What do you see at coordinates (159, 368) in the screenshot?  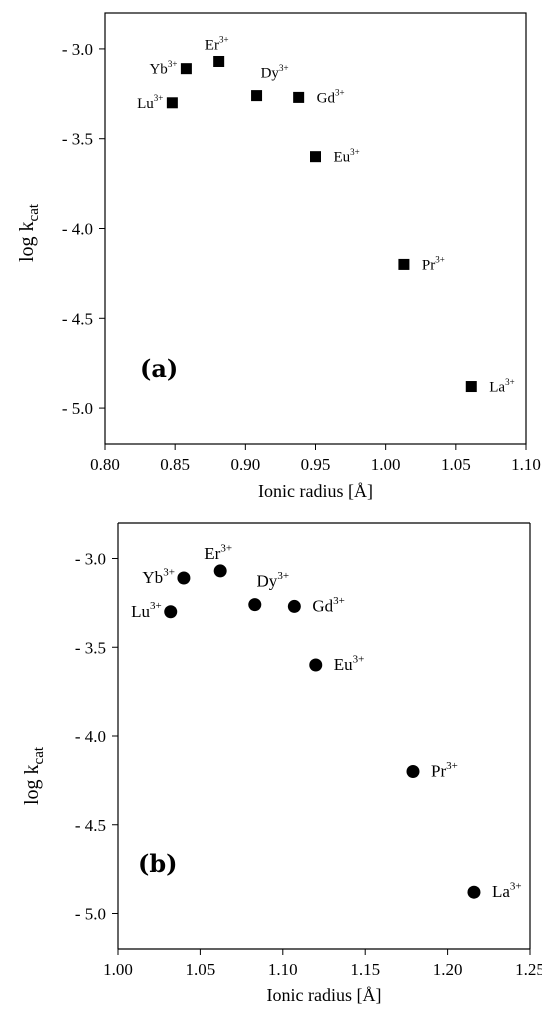 I see `panel-label-a: (a)` at bounding box center [159, 368].